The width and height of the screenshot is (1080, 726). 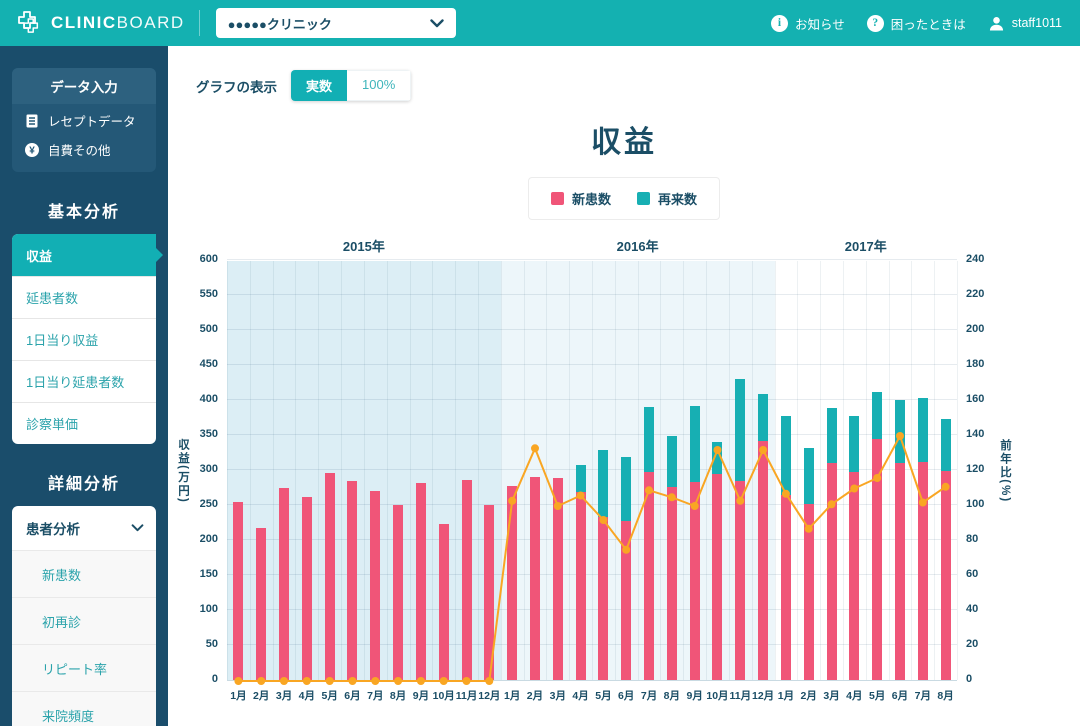 I want to click on x-tick-month-11: 12月, so click(x=489, y=696).